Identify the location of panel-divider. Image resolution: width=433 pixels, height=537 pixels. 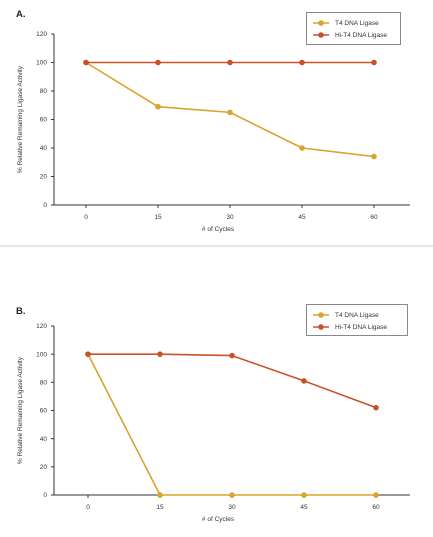
(216, 246).